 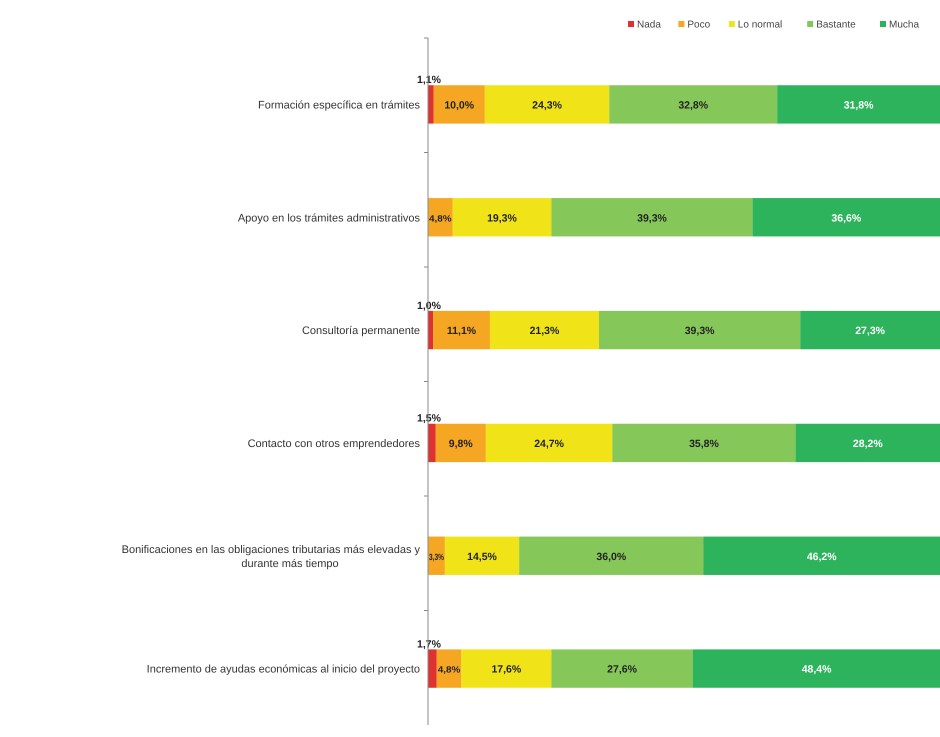 I want to click on data-label: 11,1%, so click(x=461, y=331).